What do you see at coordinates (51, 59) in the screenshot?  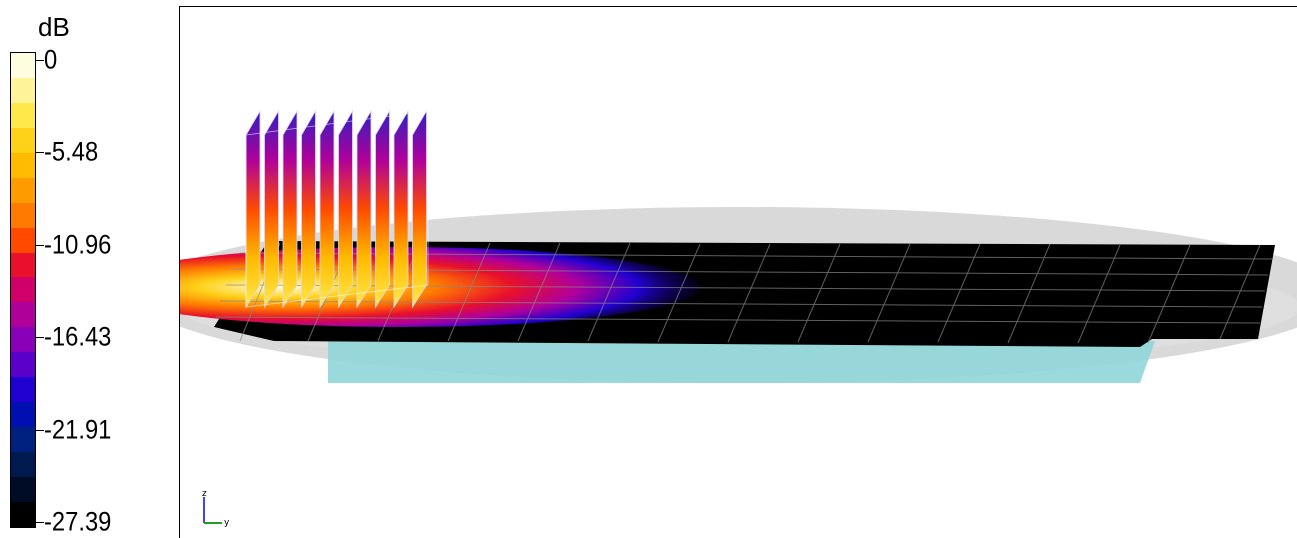 I see `colorbar-tick-label: 0` at bounding box center [51, 59].